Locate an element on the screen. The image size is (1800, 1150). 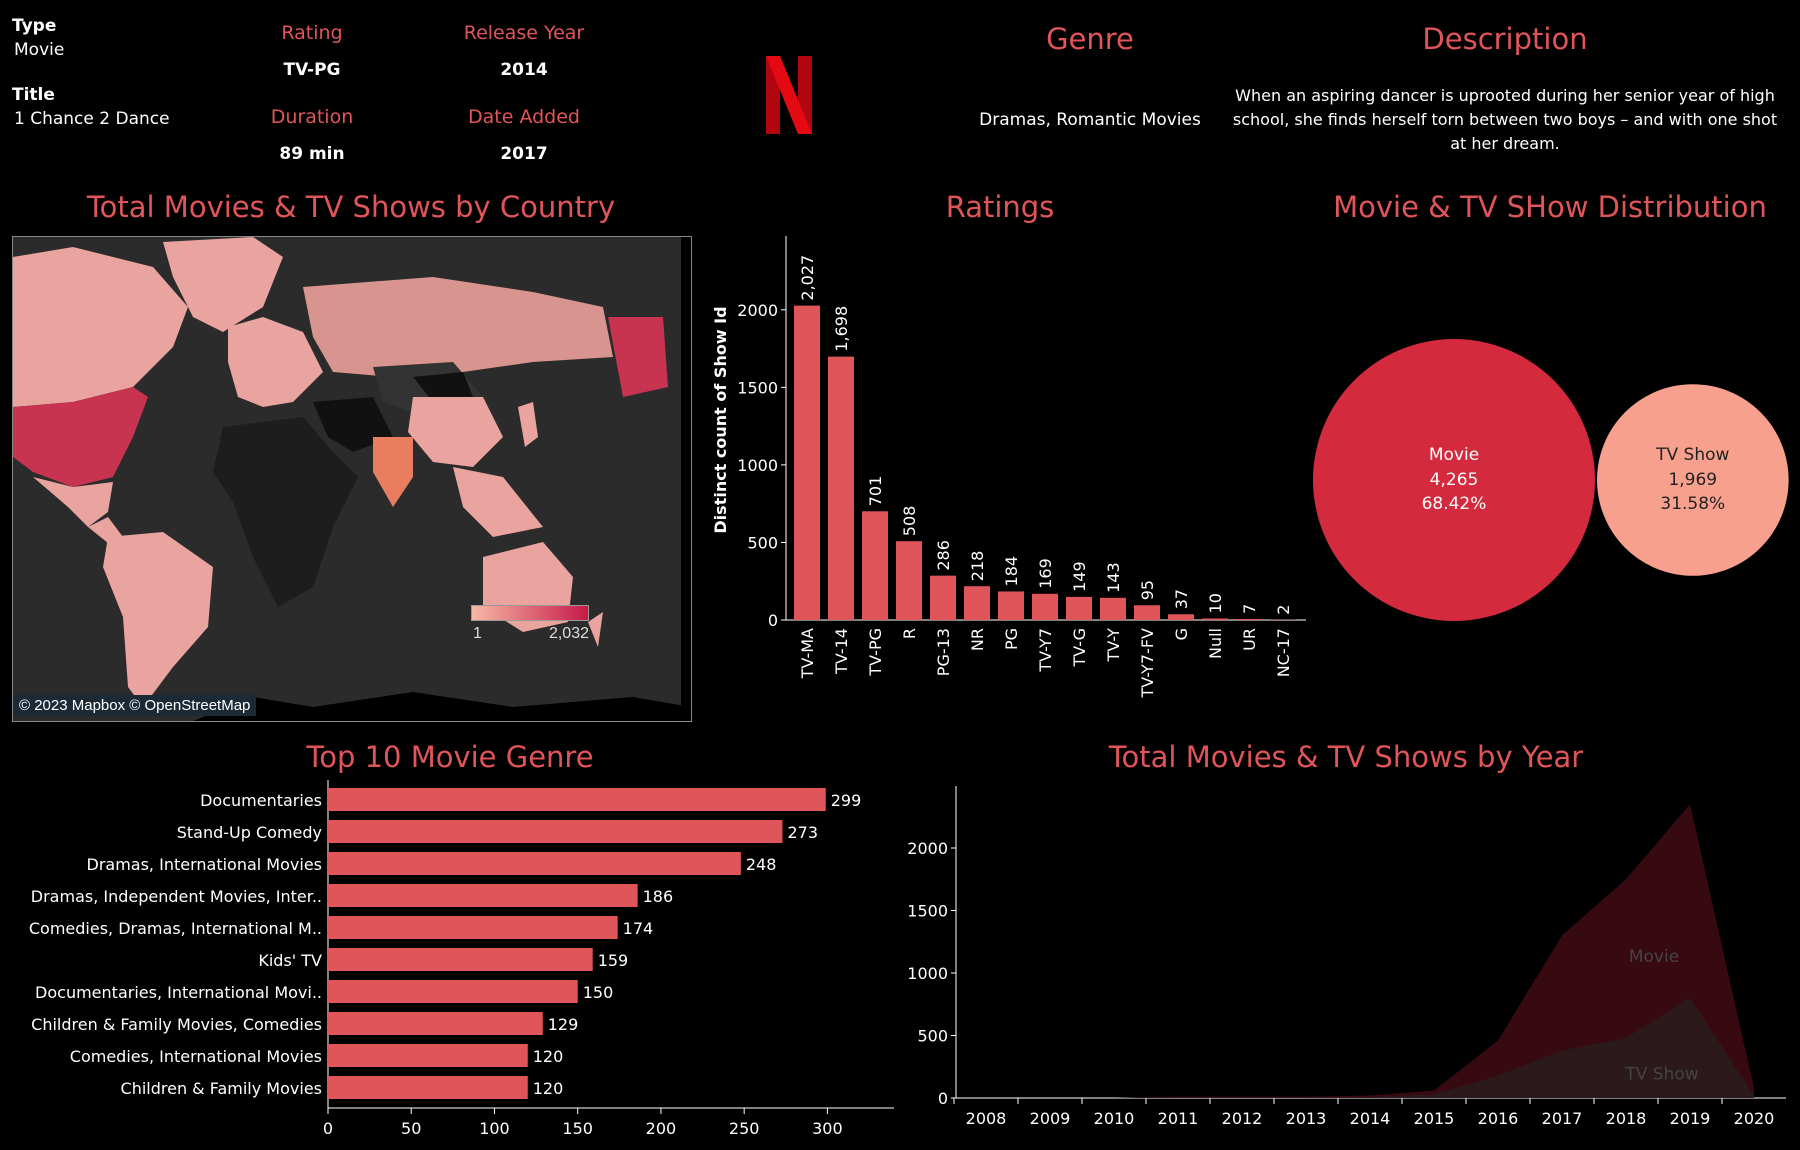
year-x-tick-label: 2018 is located at coordinates (1626, 1118).